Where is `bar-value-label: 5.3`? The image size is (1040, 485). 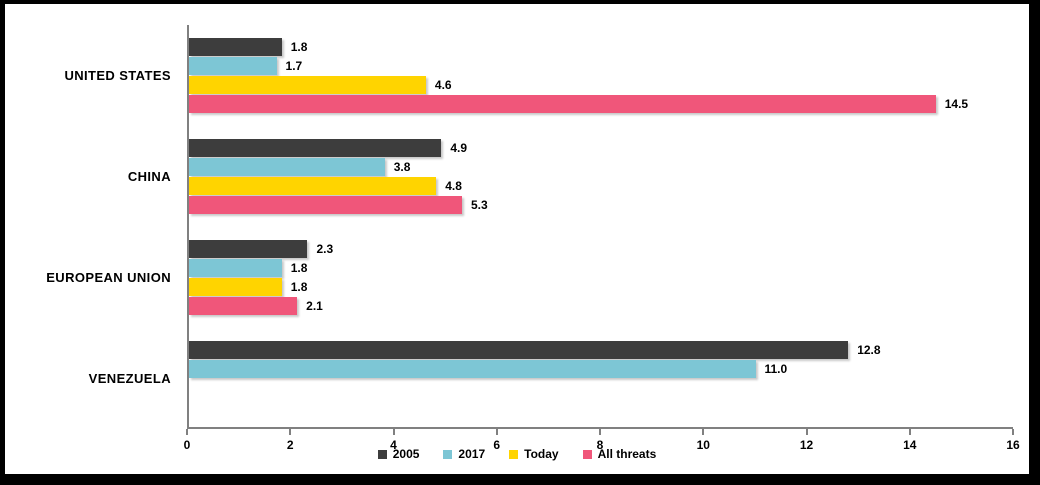 bar-value-label: 5.3 is located at coordinates (479, 205).